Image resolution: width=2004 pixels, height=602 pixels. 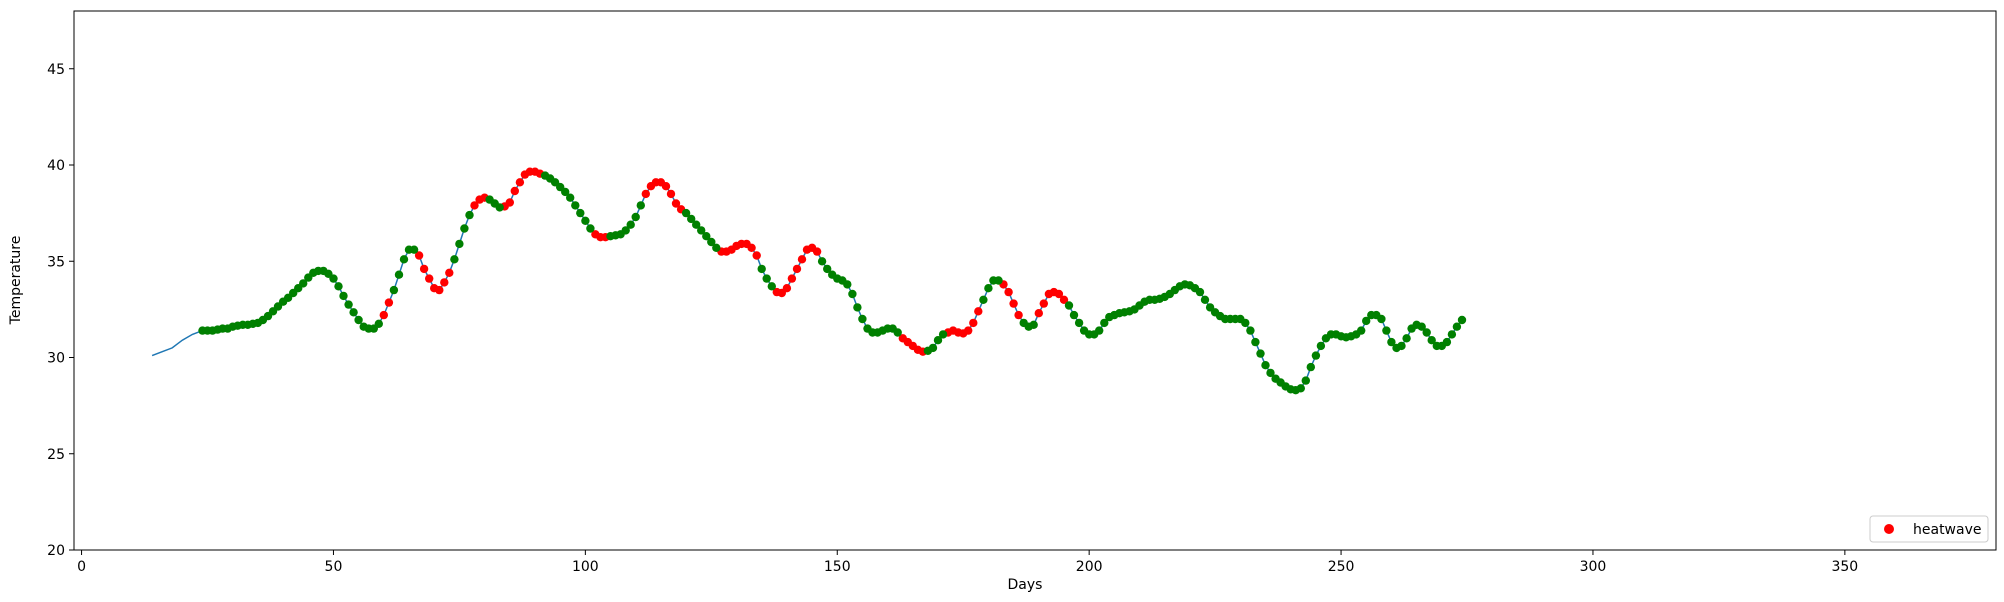 I want to click on y-tick-label: 20, so click(x=56, y=551).